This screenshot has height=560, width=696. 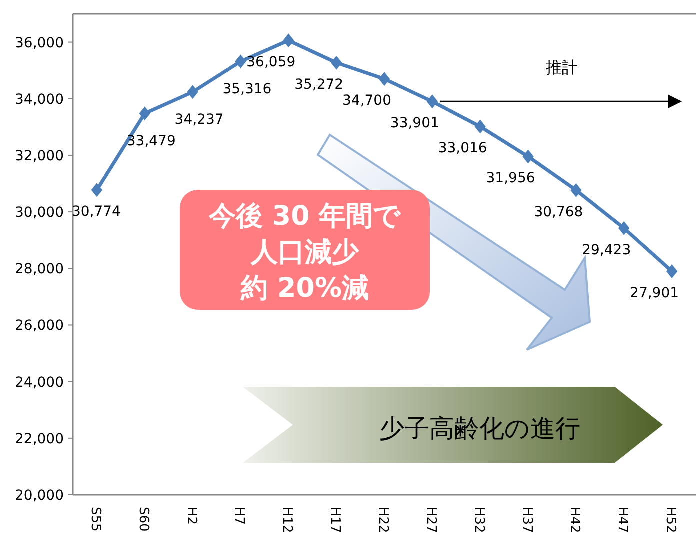 I want to click on text: 33,479, so click(x=151, y=142).